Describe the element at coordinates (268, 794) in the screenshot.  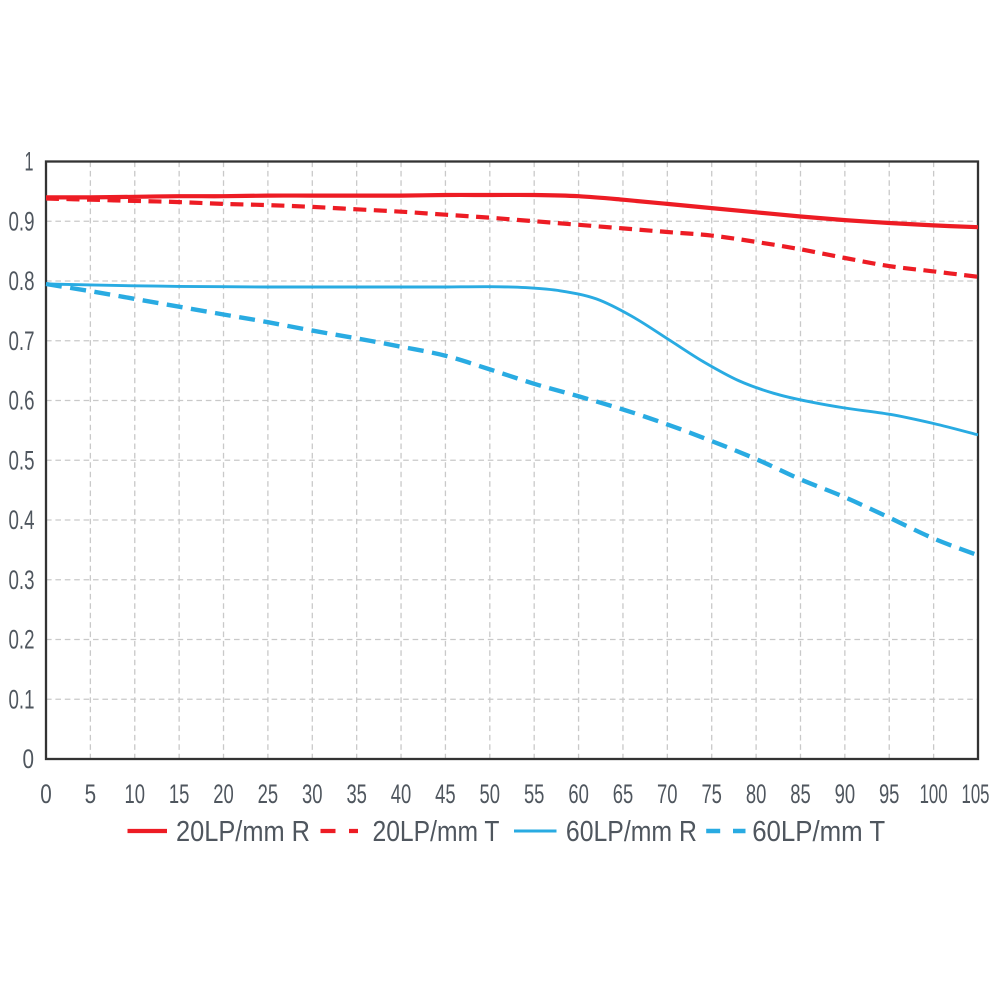
I see `svg-text: 25` at that location.